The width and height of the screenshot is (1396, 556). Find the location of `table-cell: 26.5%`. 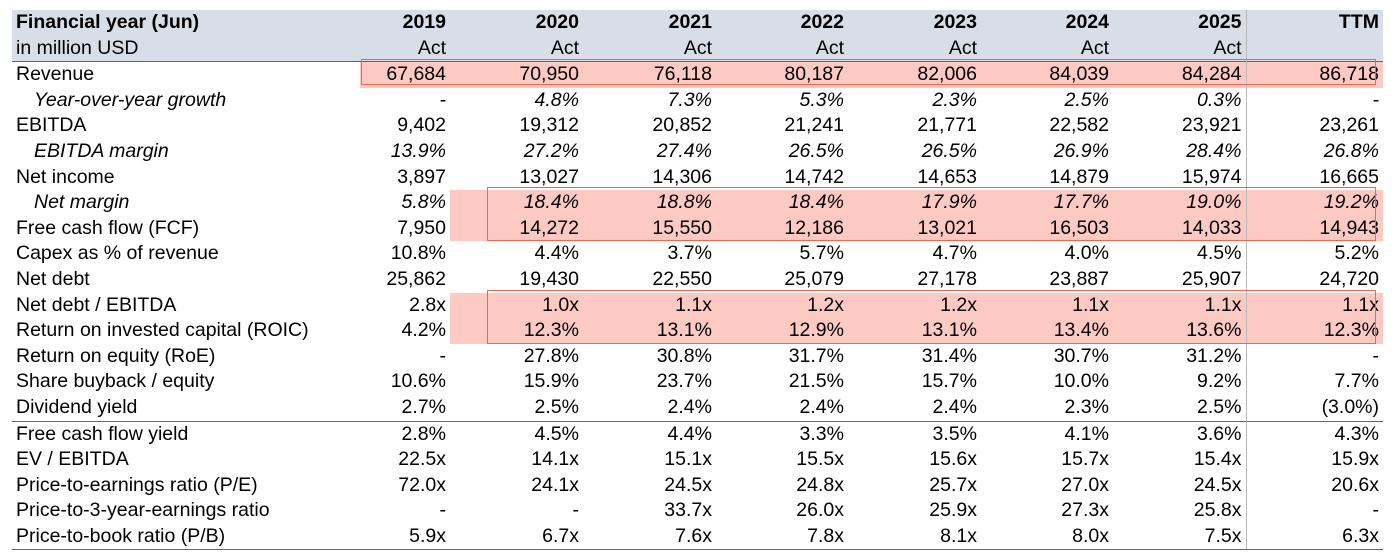

table-cell: 26.5% is located at coordinates (949, 150).